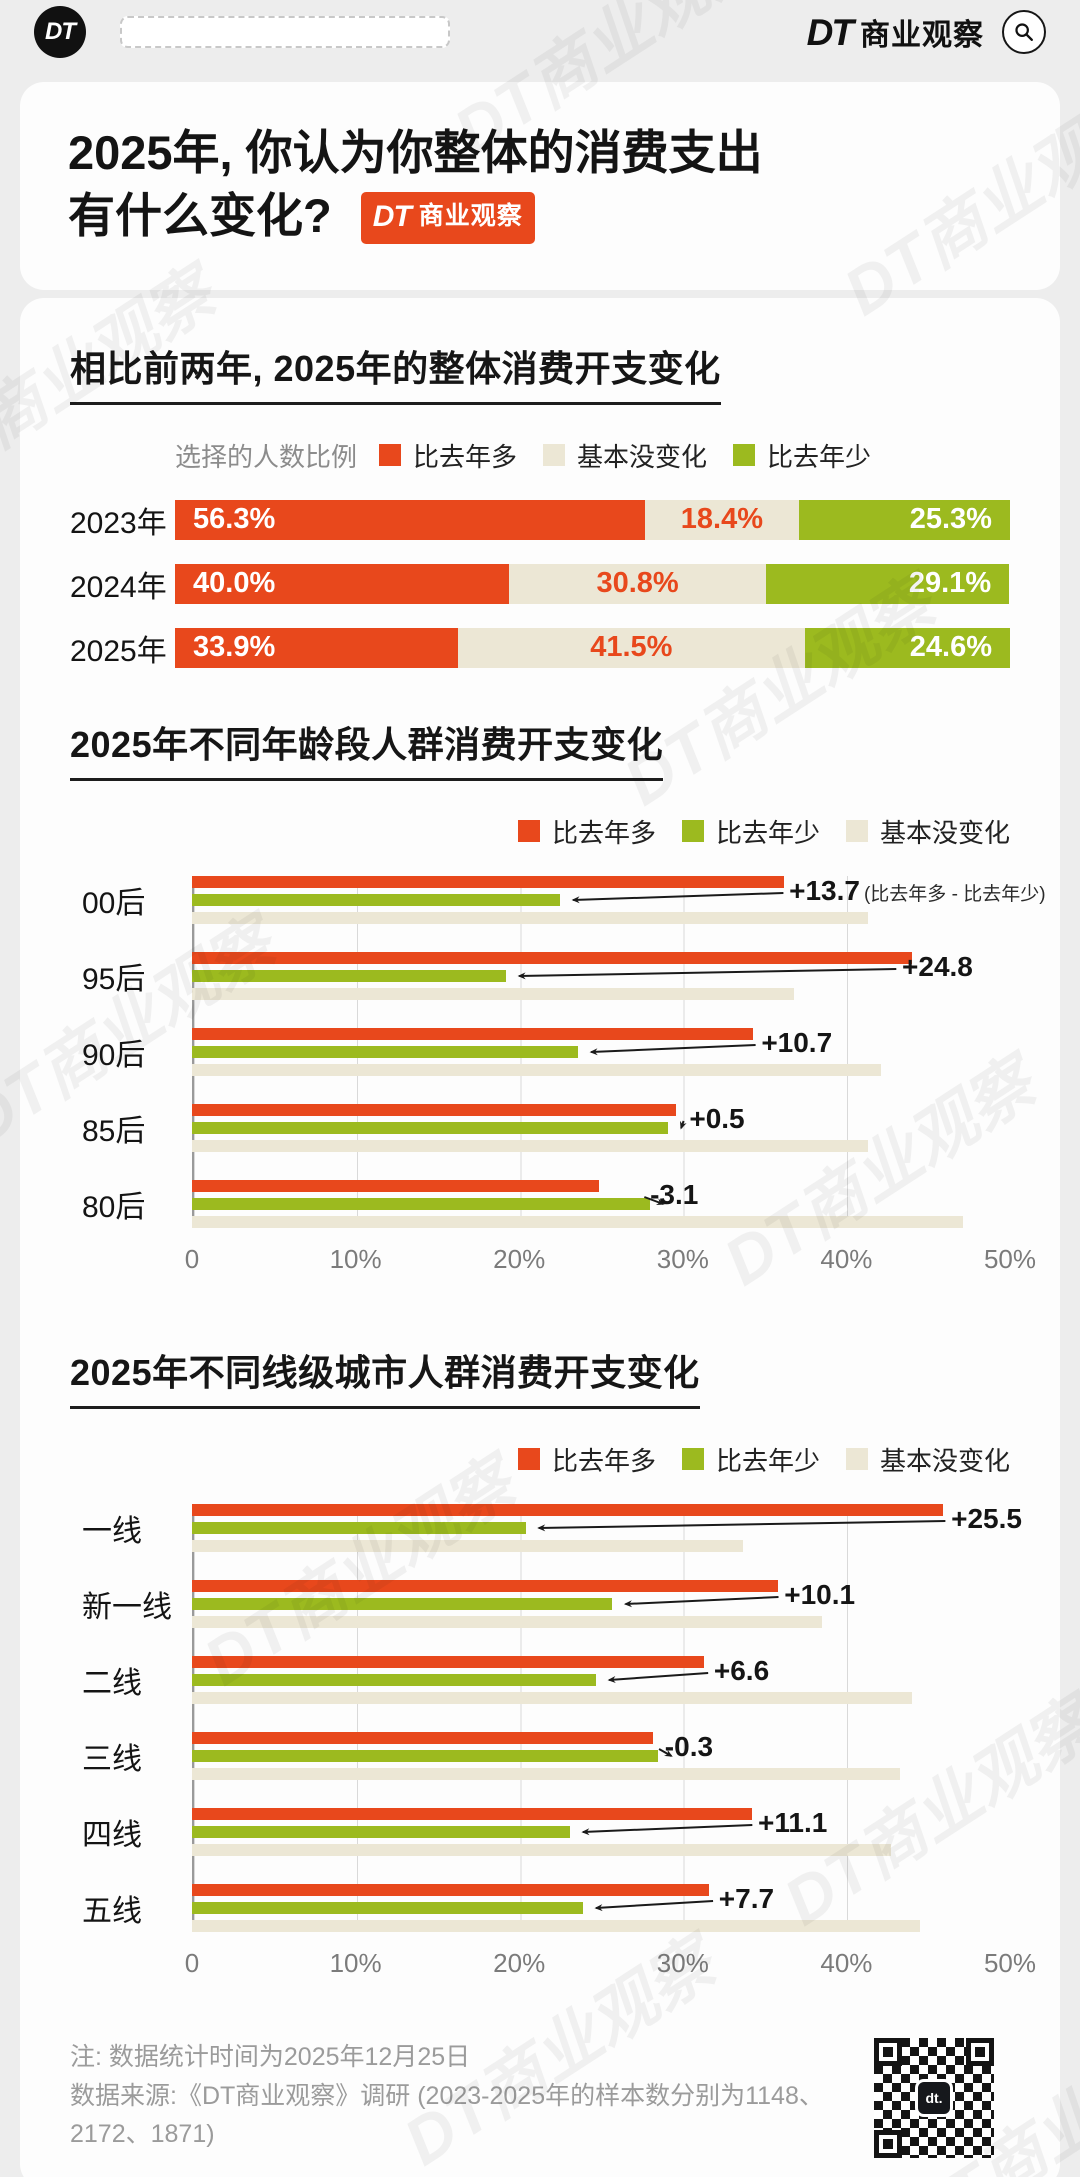  What do you see at coordinates (200, 215) in the screenshot?
I see `title-line-2: 有什么变化?` at bounding box center [200, 215].